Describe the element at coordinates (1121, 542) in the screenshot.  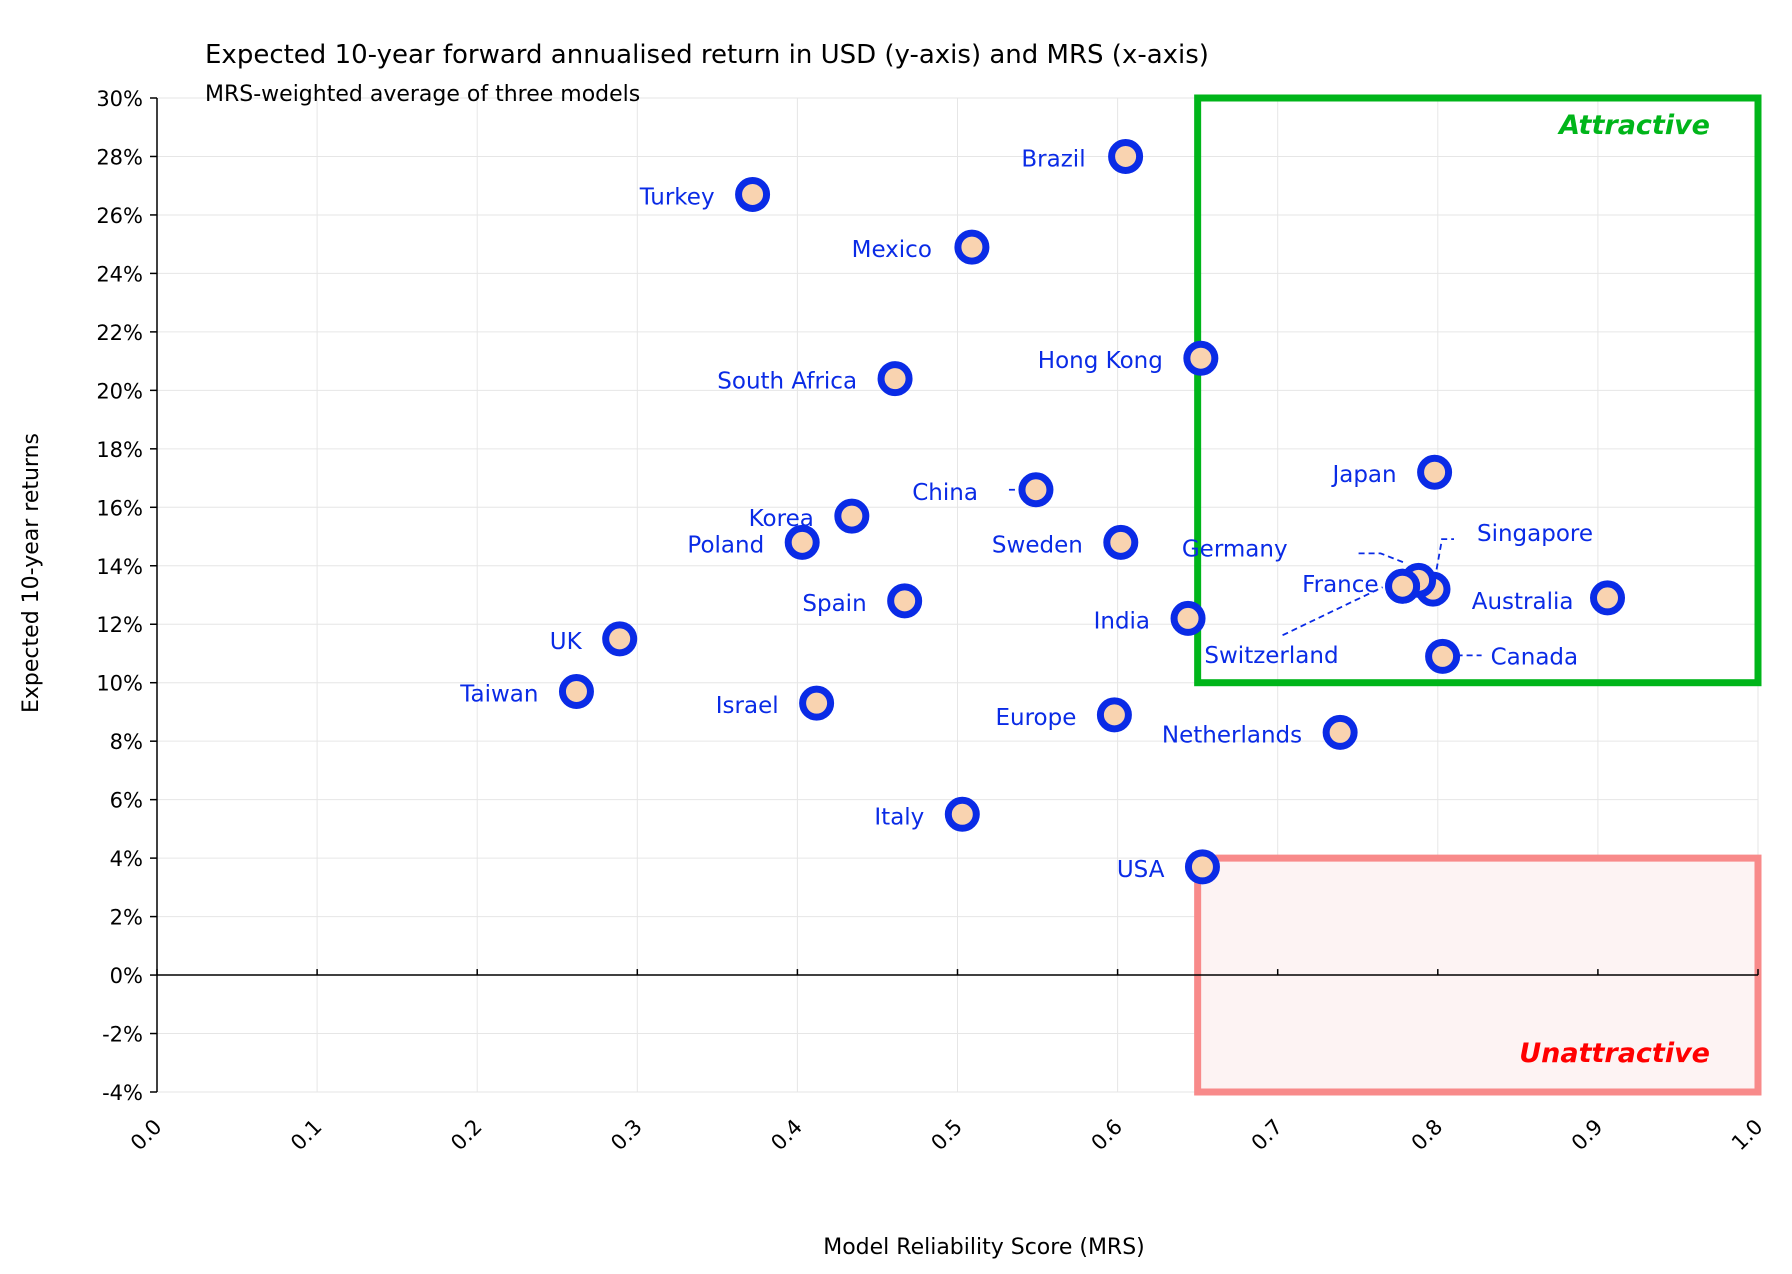
I see `point-sweden` at that location.